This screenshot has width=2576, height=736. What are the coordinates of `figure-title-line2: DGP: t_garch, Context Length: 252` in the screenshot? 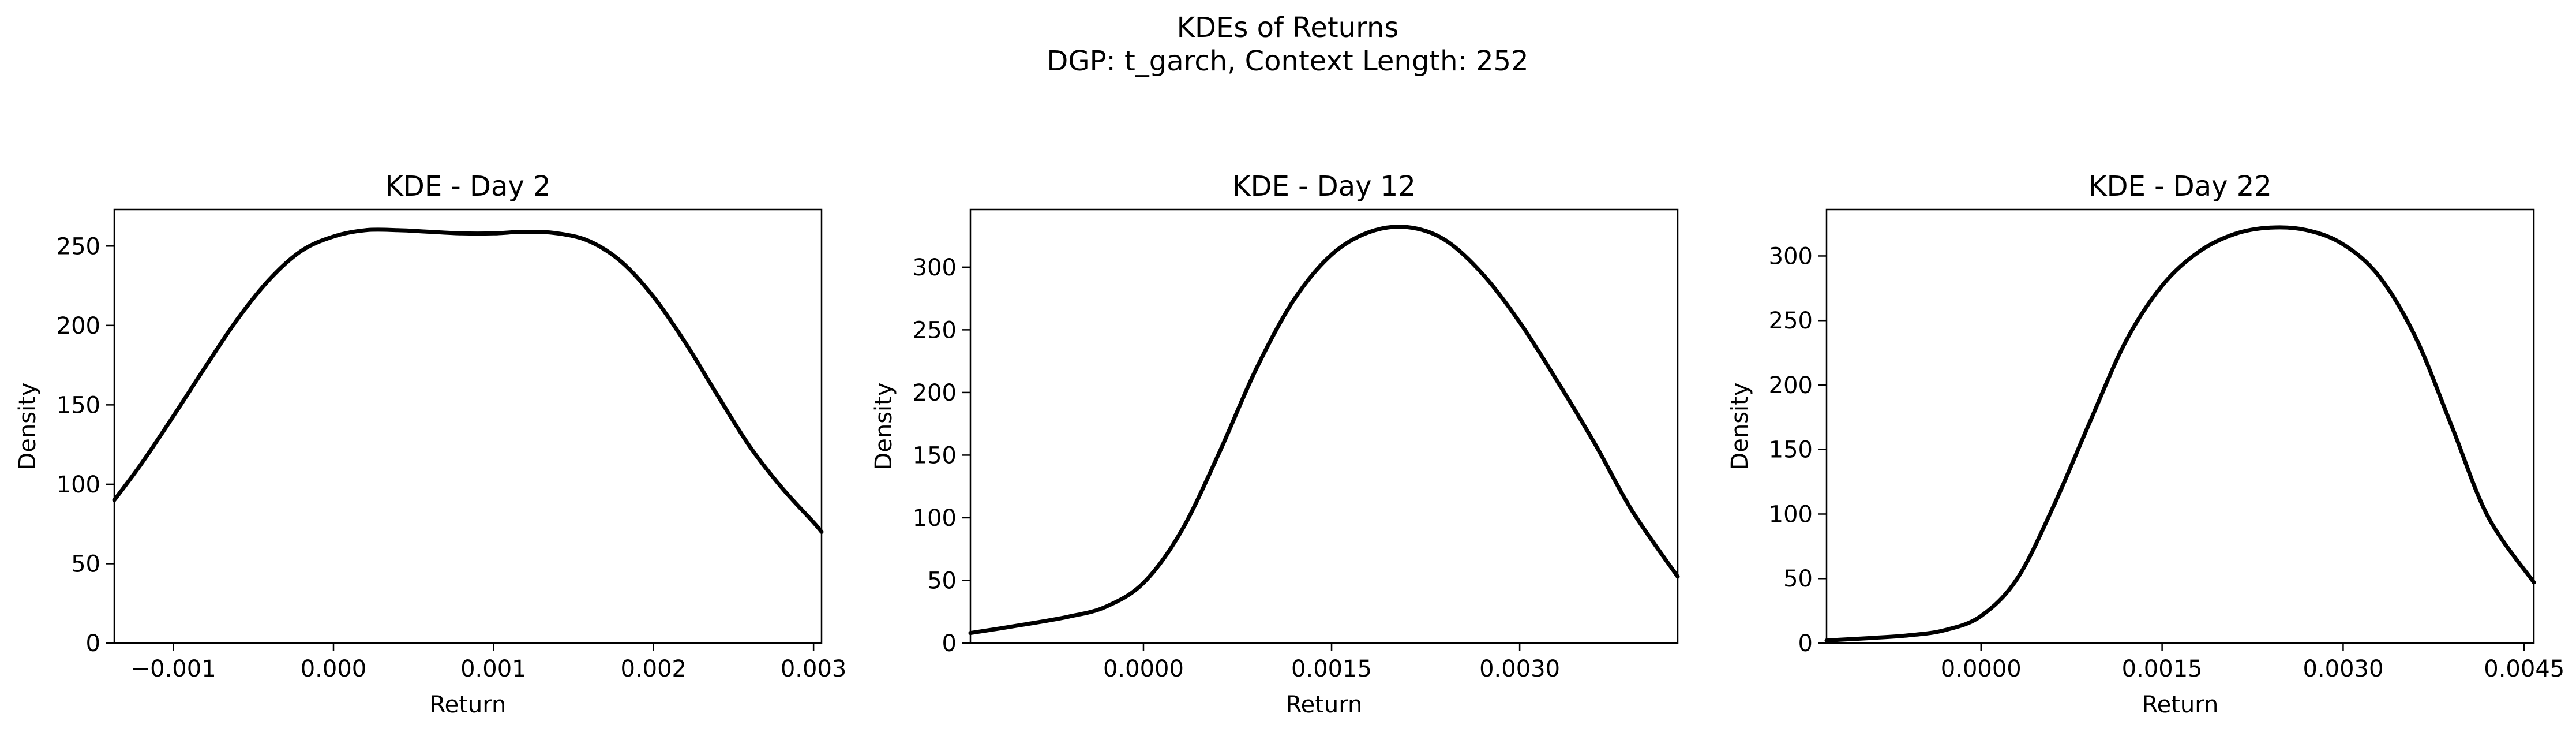 It's located at (1287, 61).